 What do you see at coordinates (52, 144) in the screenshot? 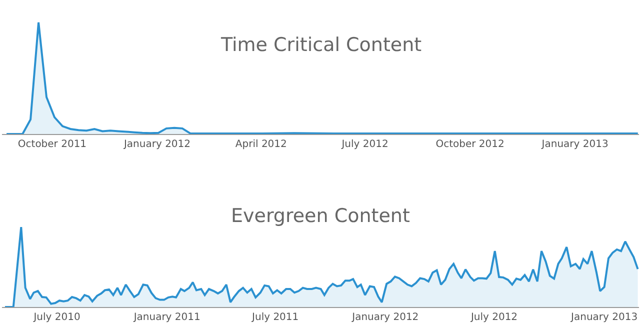
I see `x-tick-label: October 2011` at bounding box center [52, 144].